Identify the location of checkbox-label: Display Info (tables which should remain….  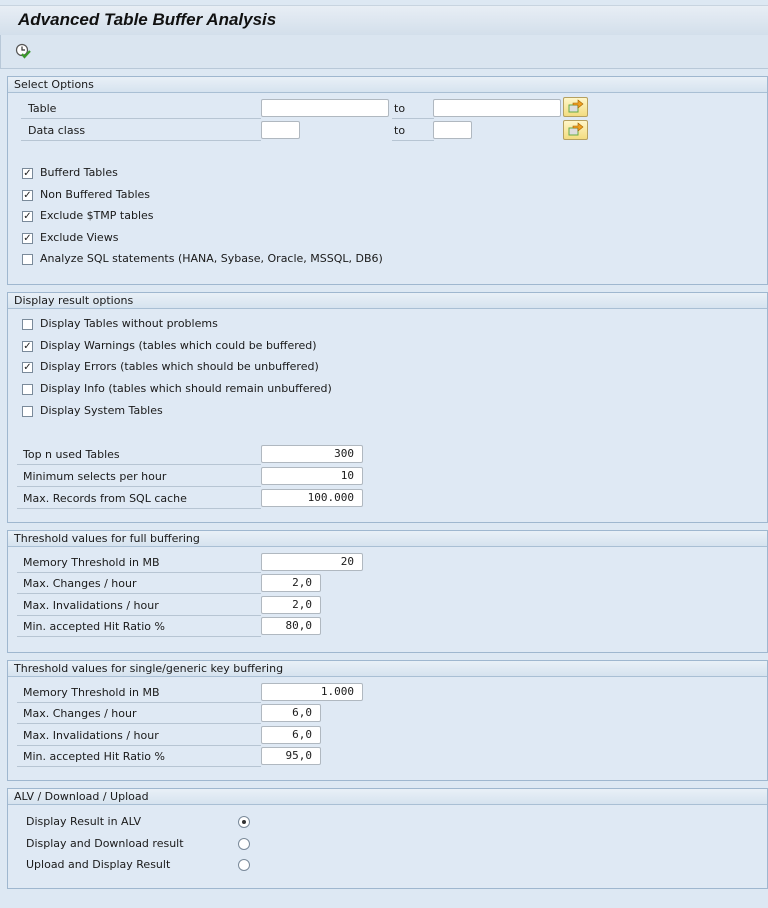
(186, 388).